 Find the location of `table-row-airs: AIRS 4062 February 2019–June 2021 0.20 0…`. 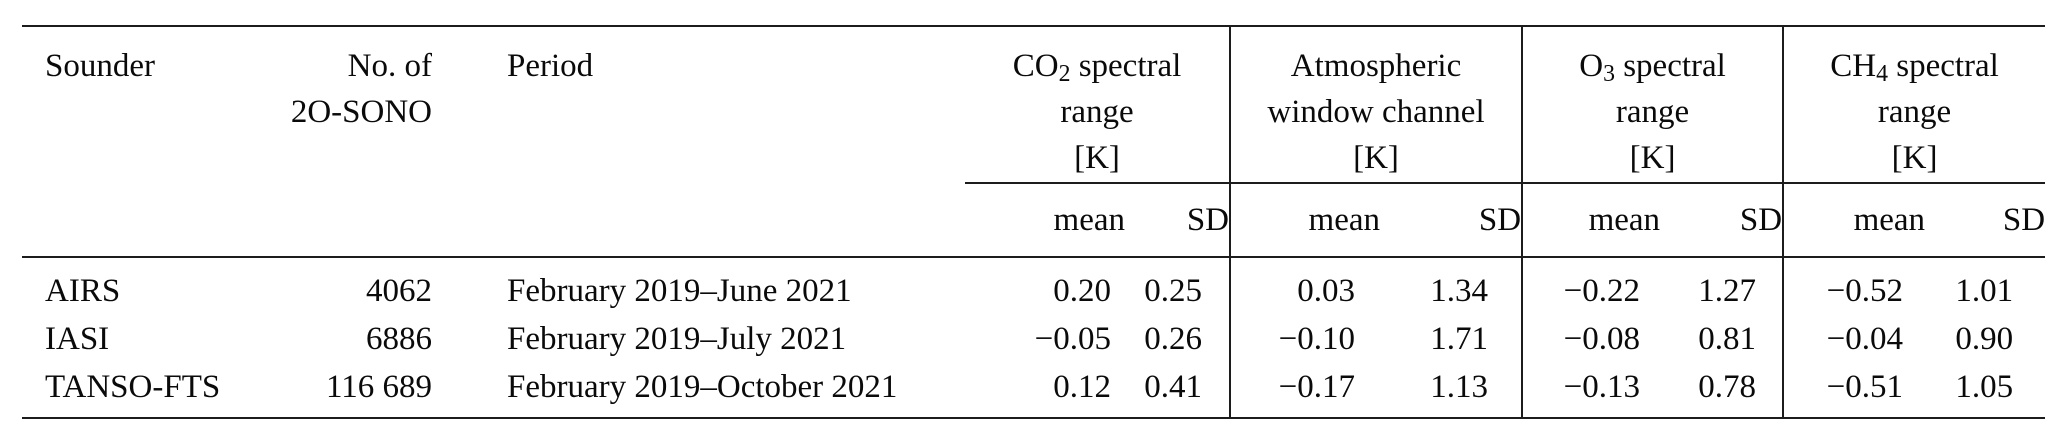

table-row-airs: AIRS 4062 February 2019–June 2021 0.20 0… is located at coordinates (1033, 286).